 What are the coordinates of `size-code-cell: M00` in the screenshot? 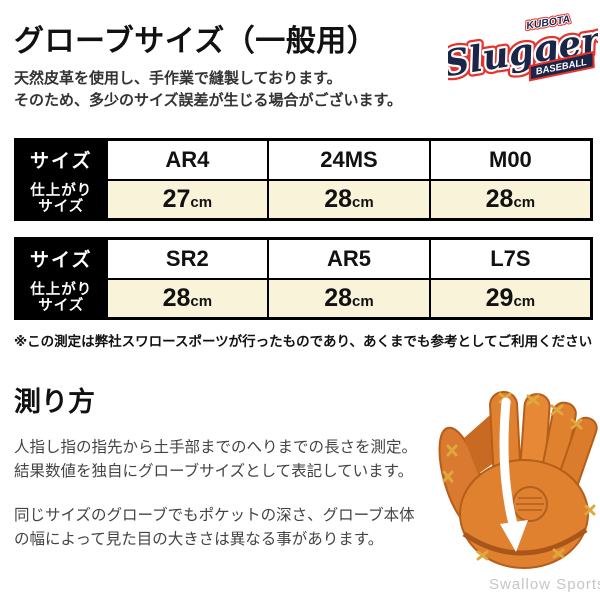 It's located at (510, 159).